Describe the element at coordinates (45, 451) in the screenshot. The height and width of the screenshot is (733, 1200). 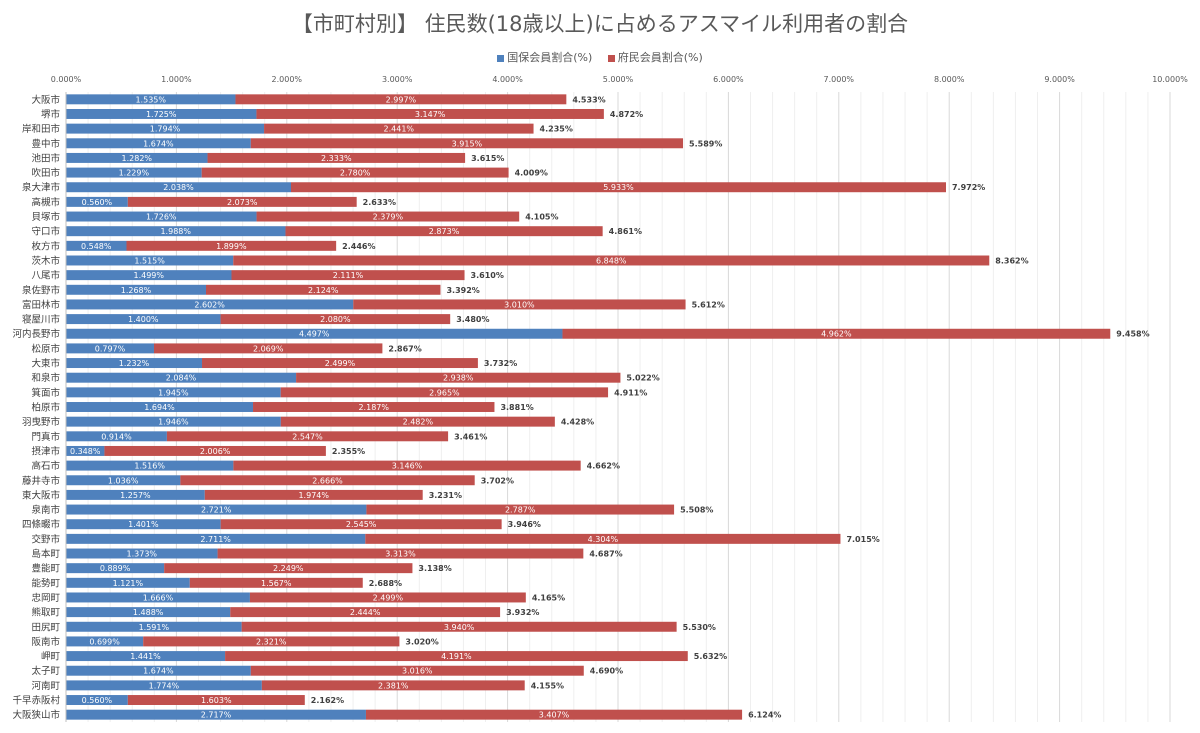
I see `category-label: 摂津市` at that location.